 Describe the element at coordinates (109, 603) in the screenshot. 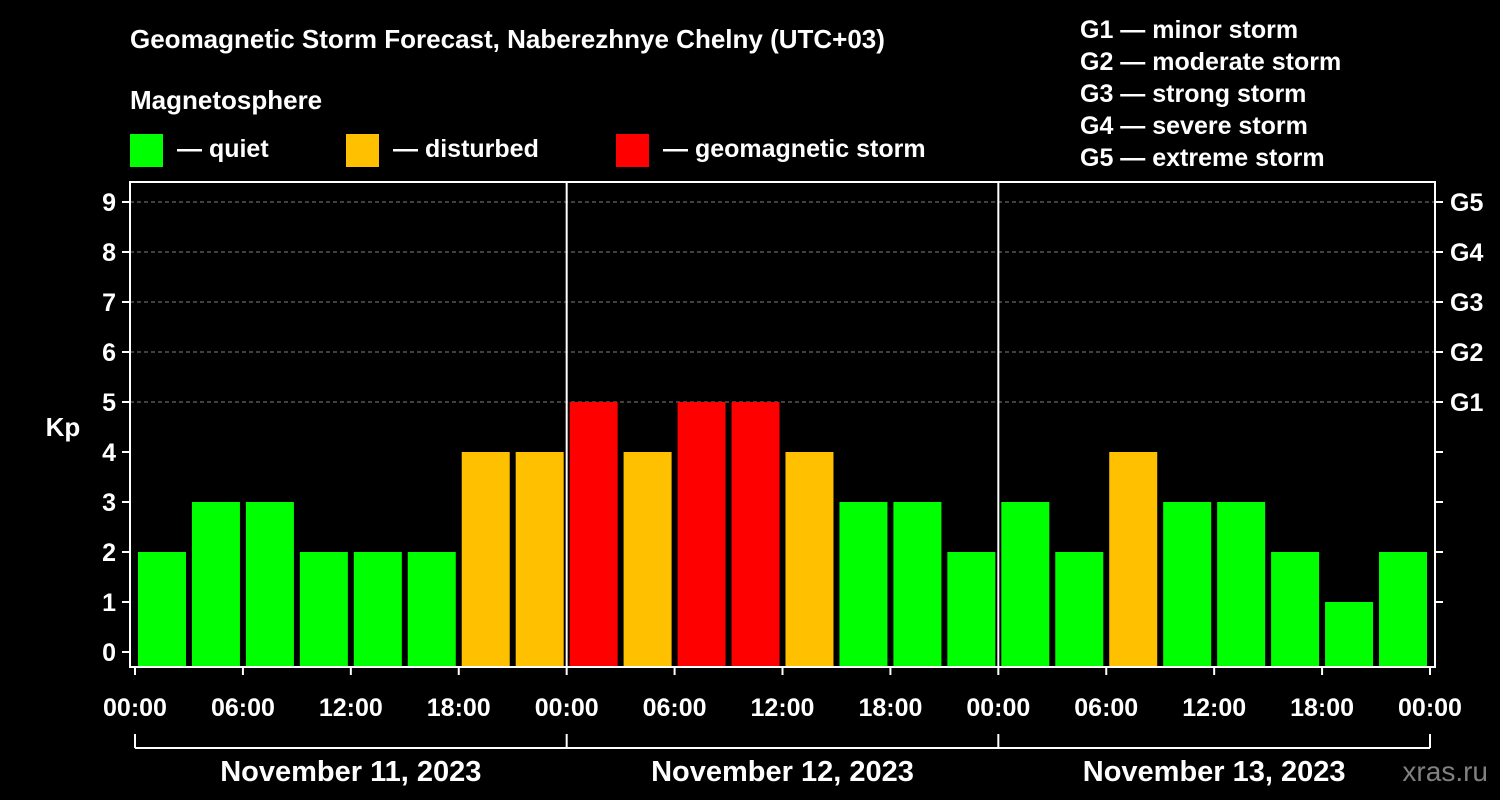

I see `y-tick-label: 1` at that location.